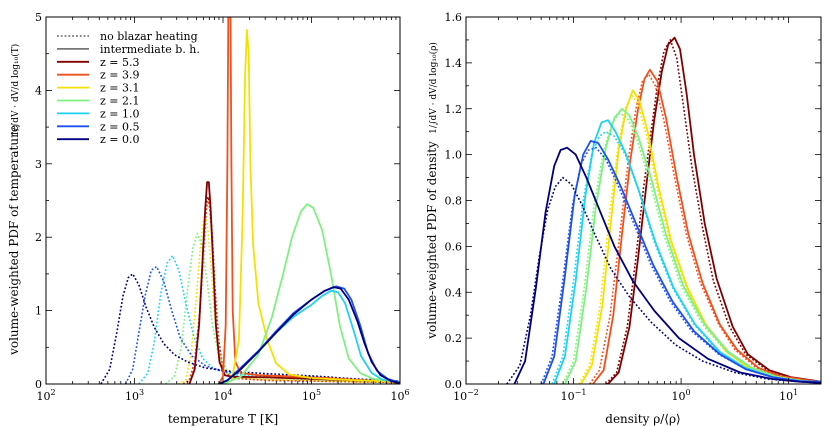  Describe the element at coordinates (45, 395) in the screenshot. I see `left-x-tick-label: 10²` at that location.